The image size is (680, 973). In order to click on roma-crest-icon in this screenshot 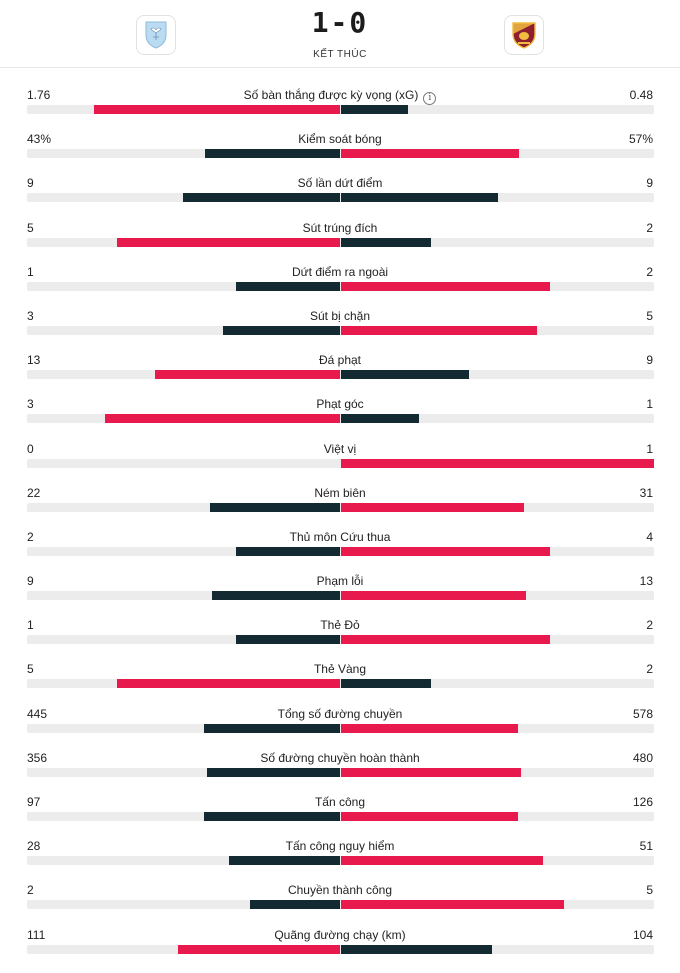, I will do `click(524, 35)`.